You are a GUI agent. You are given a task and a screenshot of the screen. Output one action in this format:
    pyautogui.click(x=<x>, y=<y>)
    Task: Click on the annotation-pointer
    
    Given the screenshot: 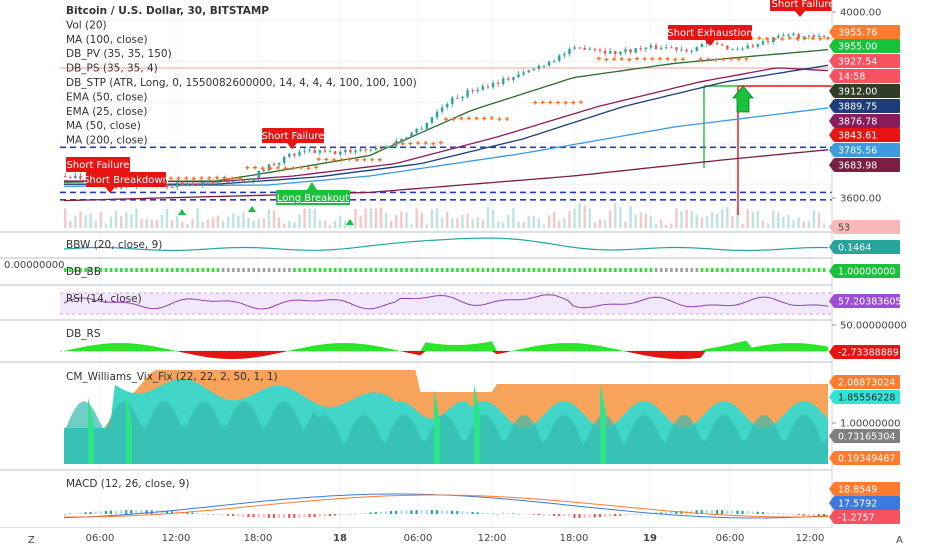 What is the action you would take?
    pyautogui.click(x=800, y=14)
    